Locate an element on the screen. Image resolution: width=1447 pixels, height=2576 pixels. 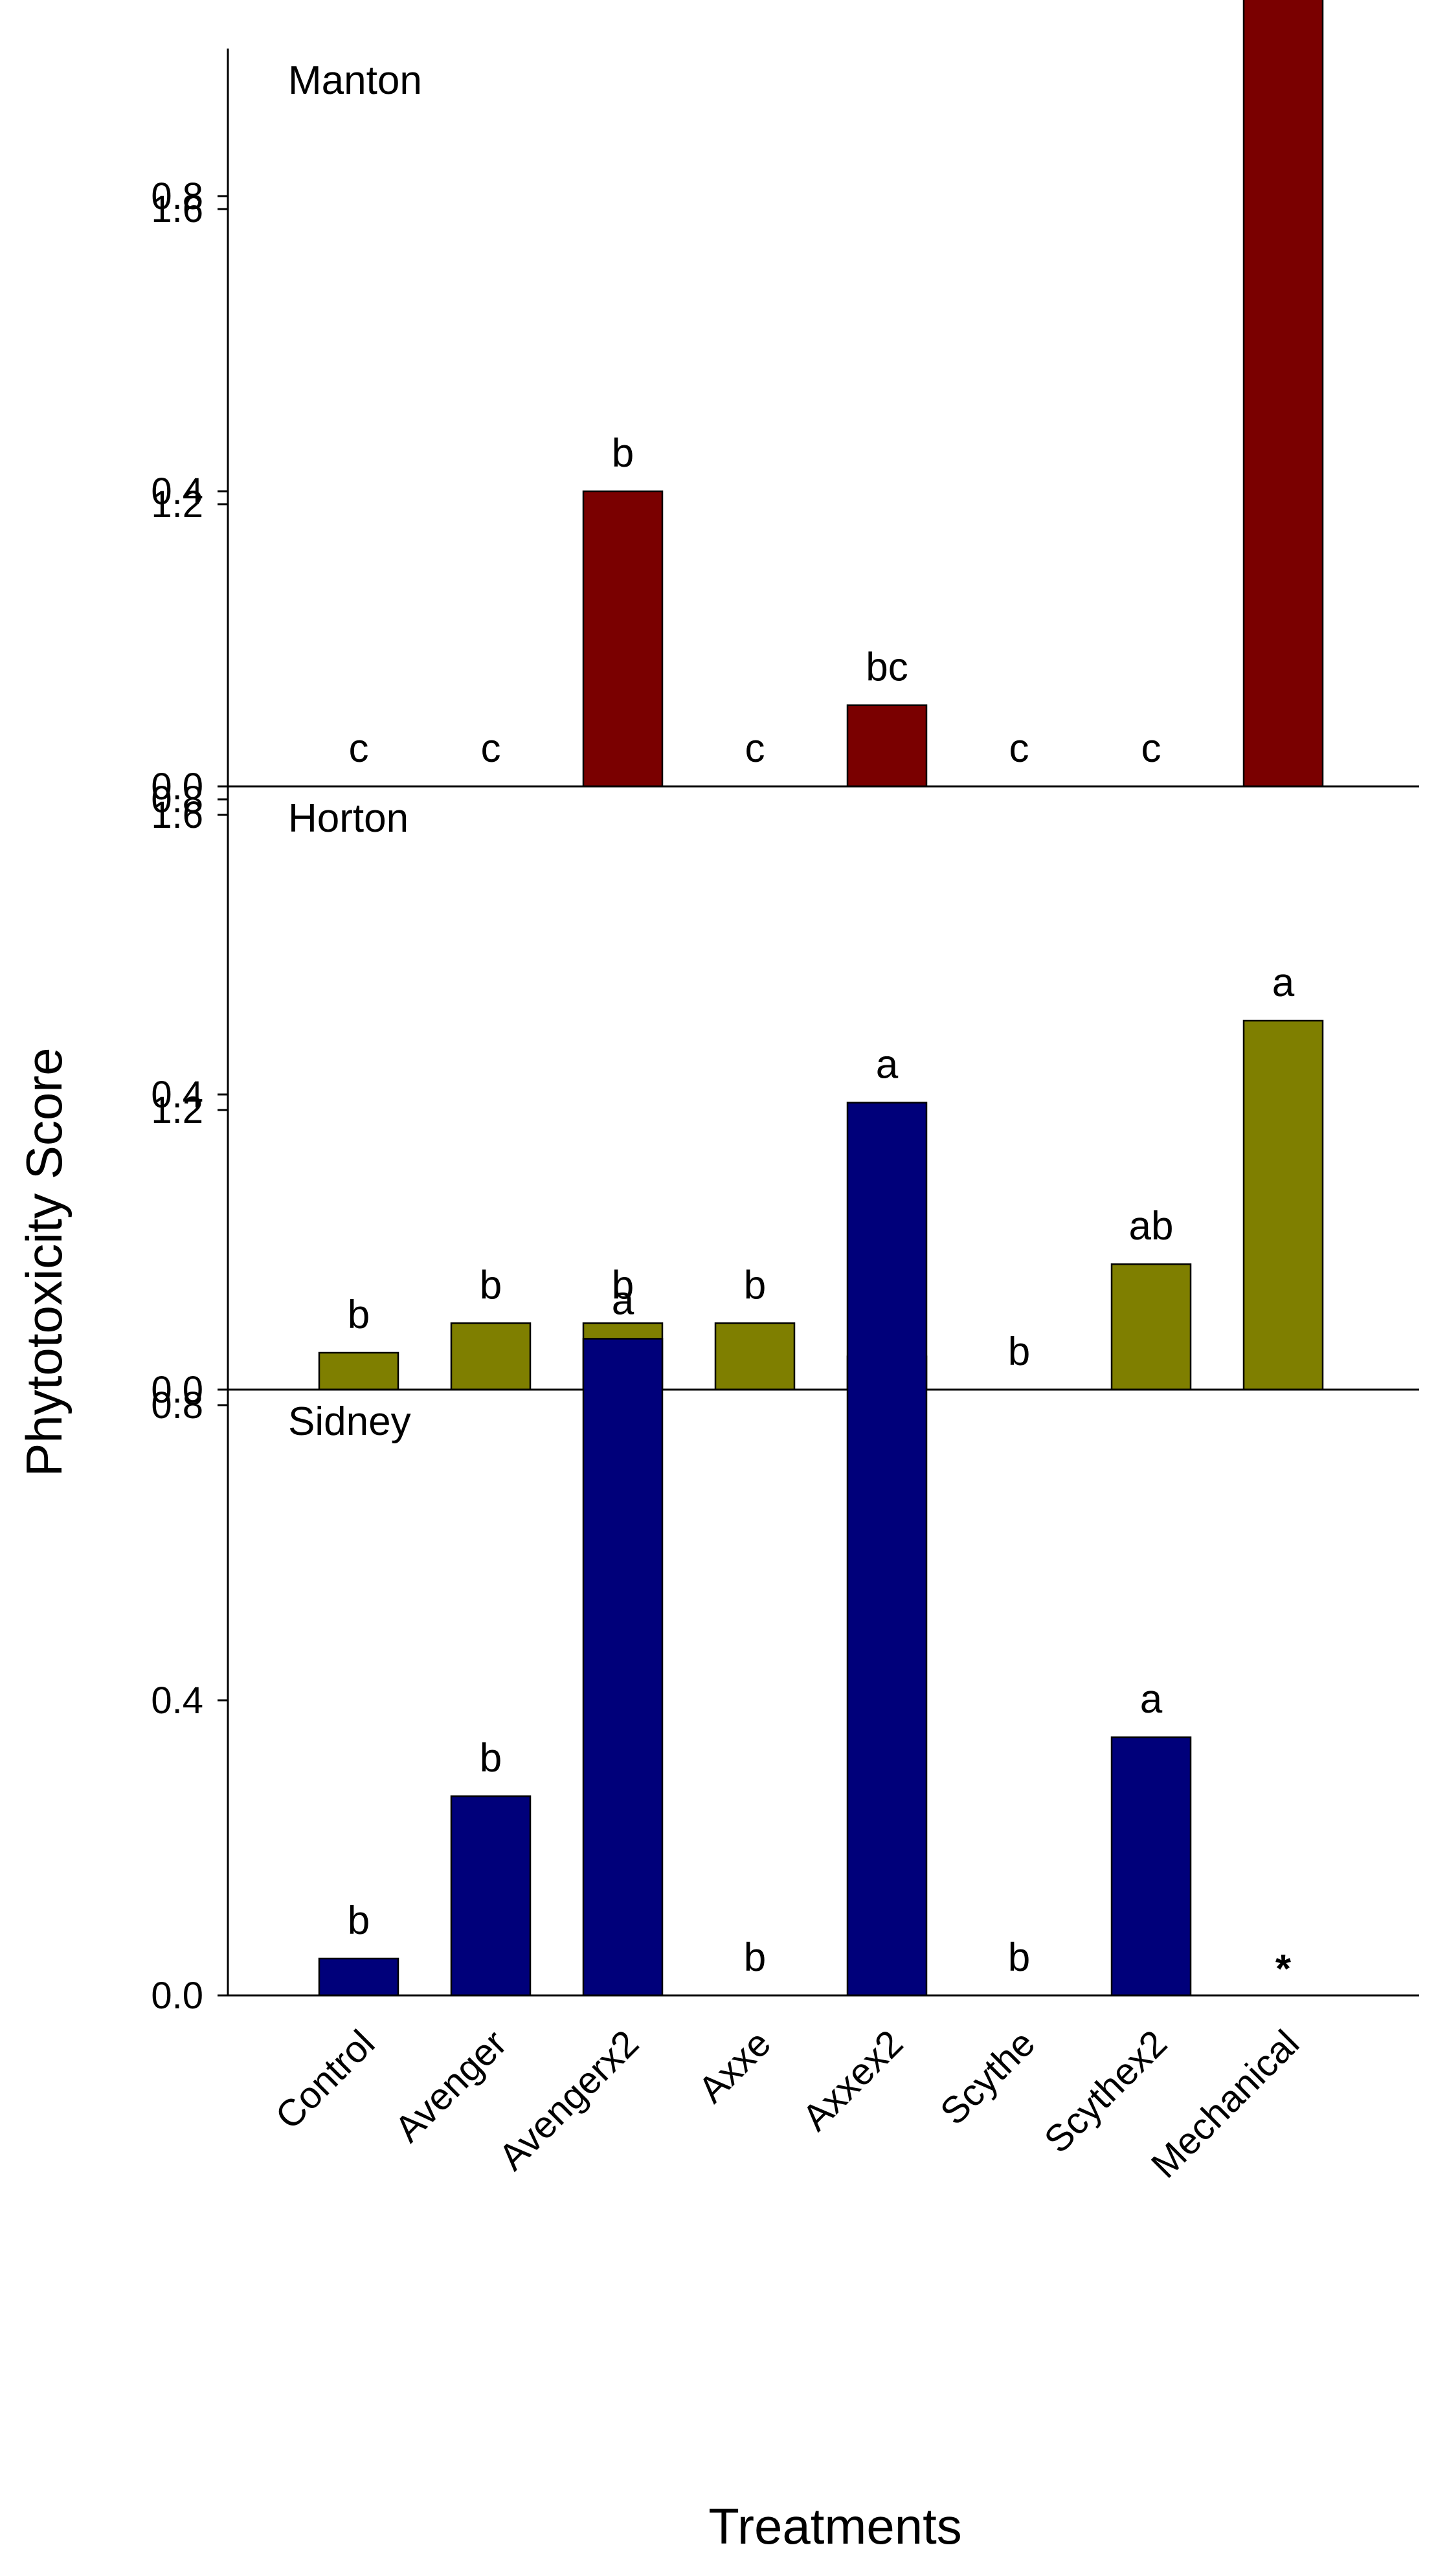
panel-title: Sidney is located at coordinates (350, 1421).